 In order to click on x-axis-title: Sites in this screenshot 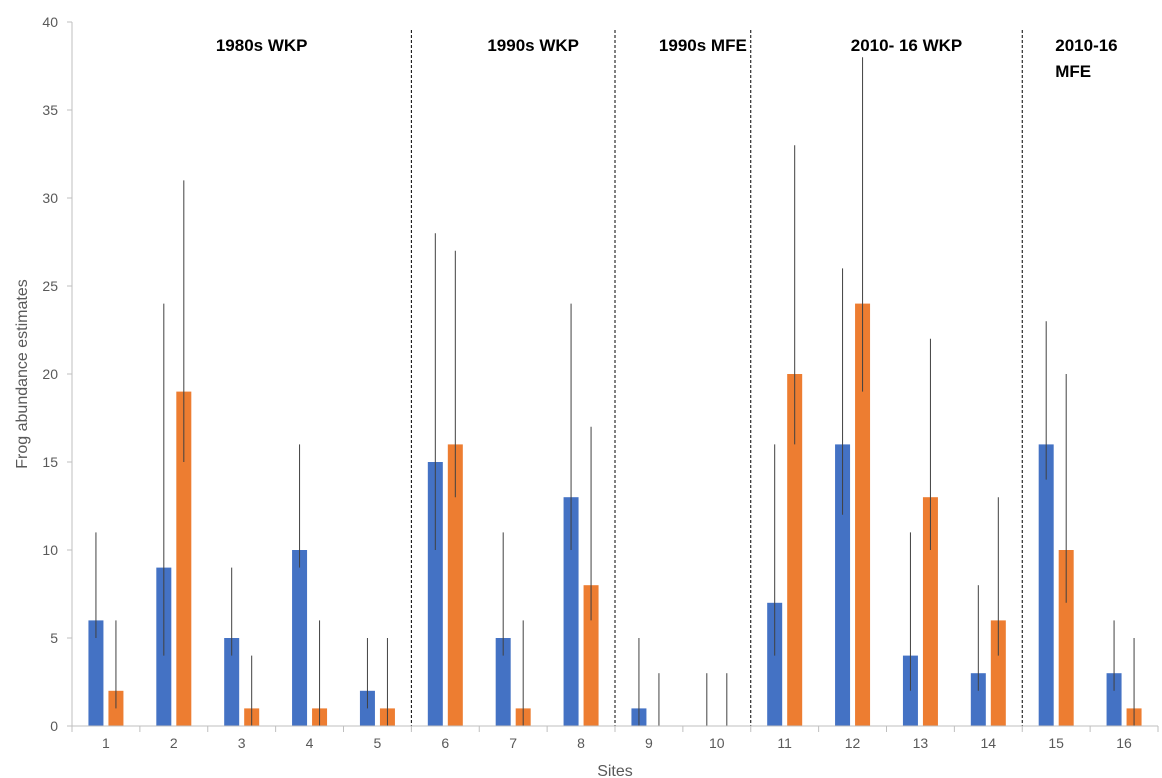, I will do `click(615, 770)`.